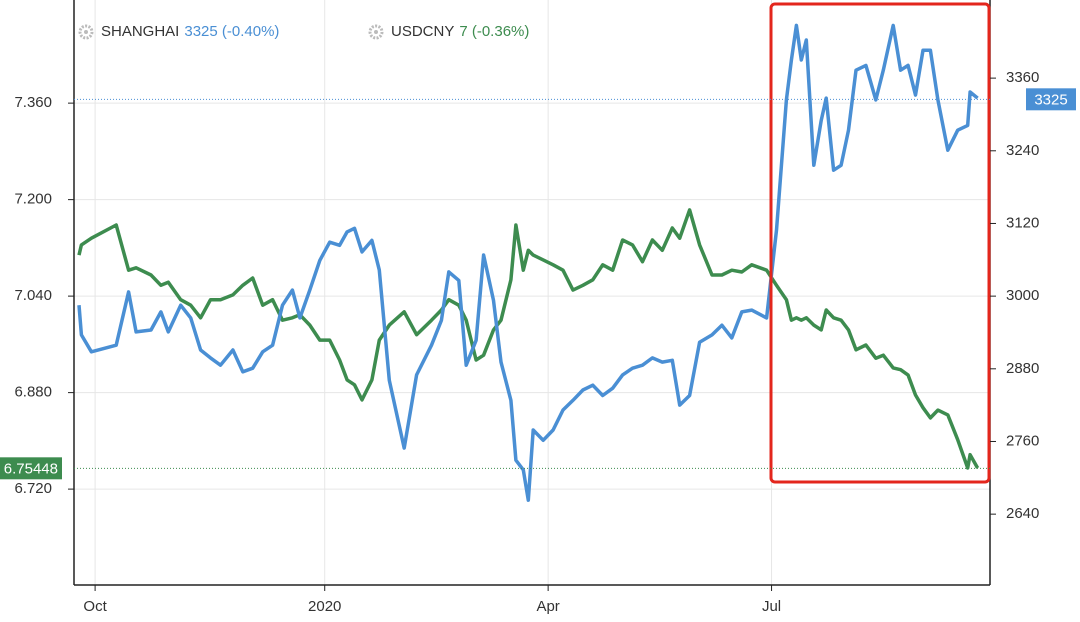  Describe the element at coordinates (1022, 295) in the screenshot. I see `y2-tick-label: 3000` at that location.